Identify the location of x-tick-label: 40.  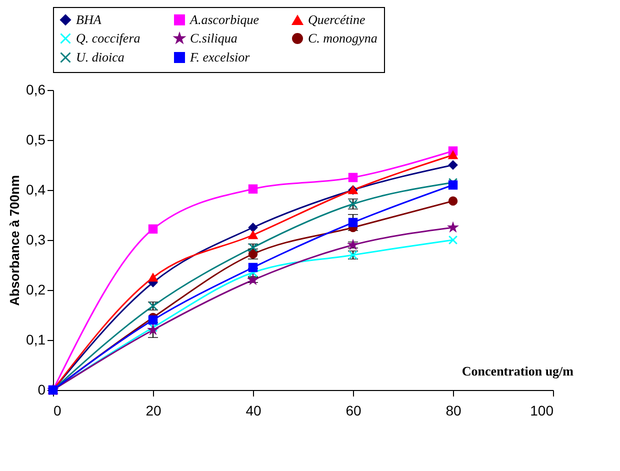
(254, 410).